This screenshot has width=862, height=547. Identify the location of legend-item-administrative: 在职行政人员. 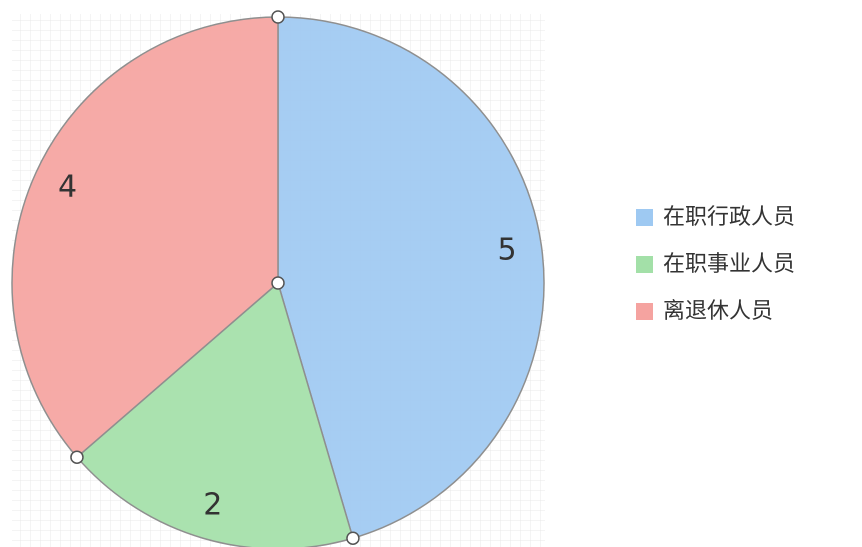
(715, 217).